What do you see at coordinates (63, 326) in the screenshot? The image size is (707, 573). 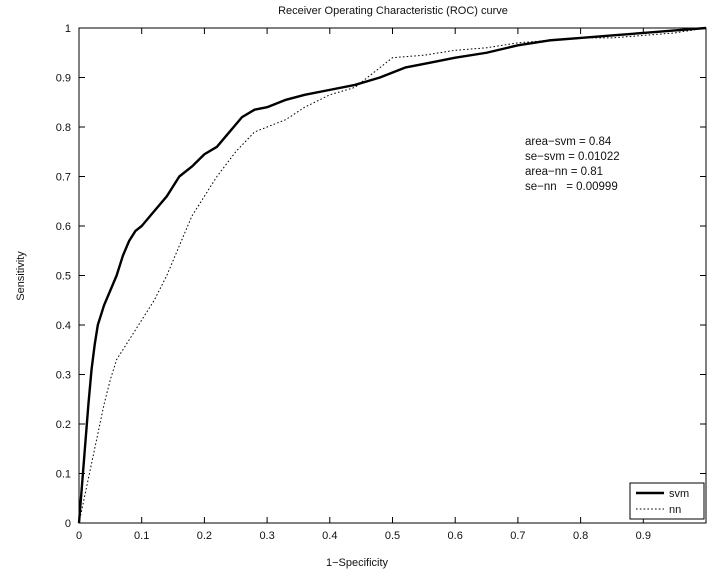 I see `y-tick-label: 0.4` at bounding box center [63, 326].